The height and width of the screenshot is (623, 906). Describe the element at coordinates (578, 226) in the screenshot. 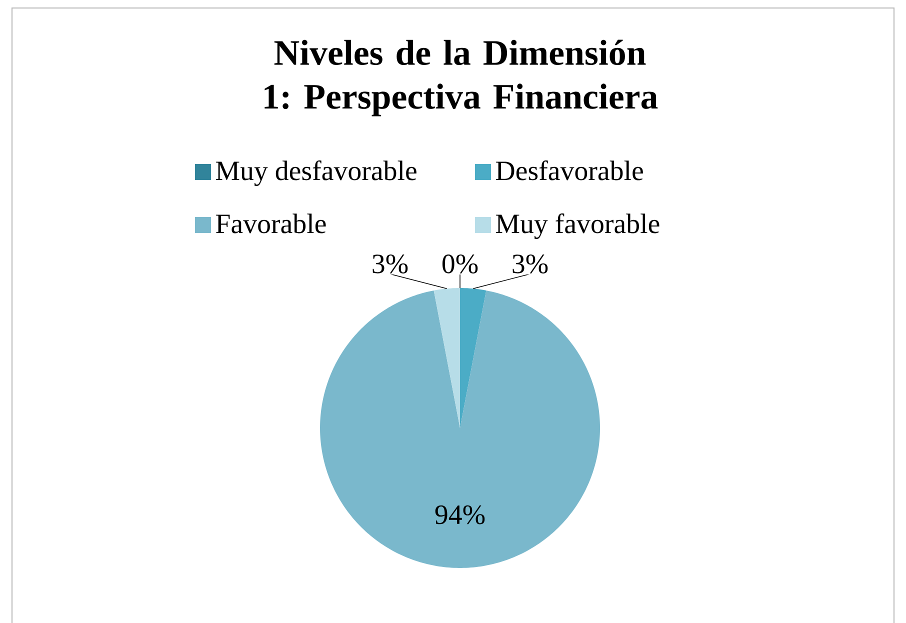

I see `legend-label: Muy favorable` at that location.